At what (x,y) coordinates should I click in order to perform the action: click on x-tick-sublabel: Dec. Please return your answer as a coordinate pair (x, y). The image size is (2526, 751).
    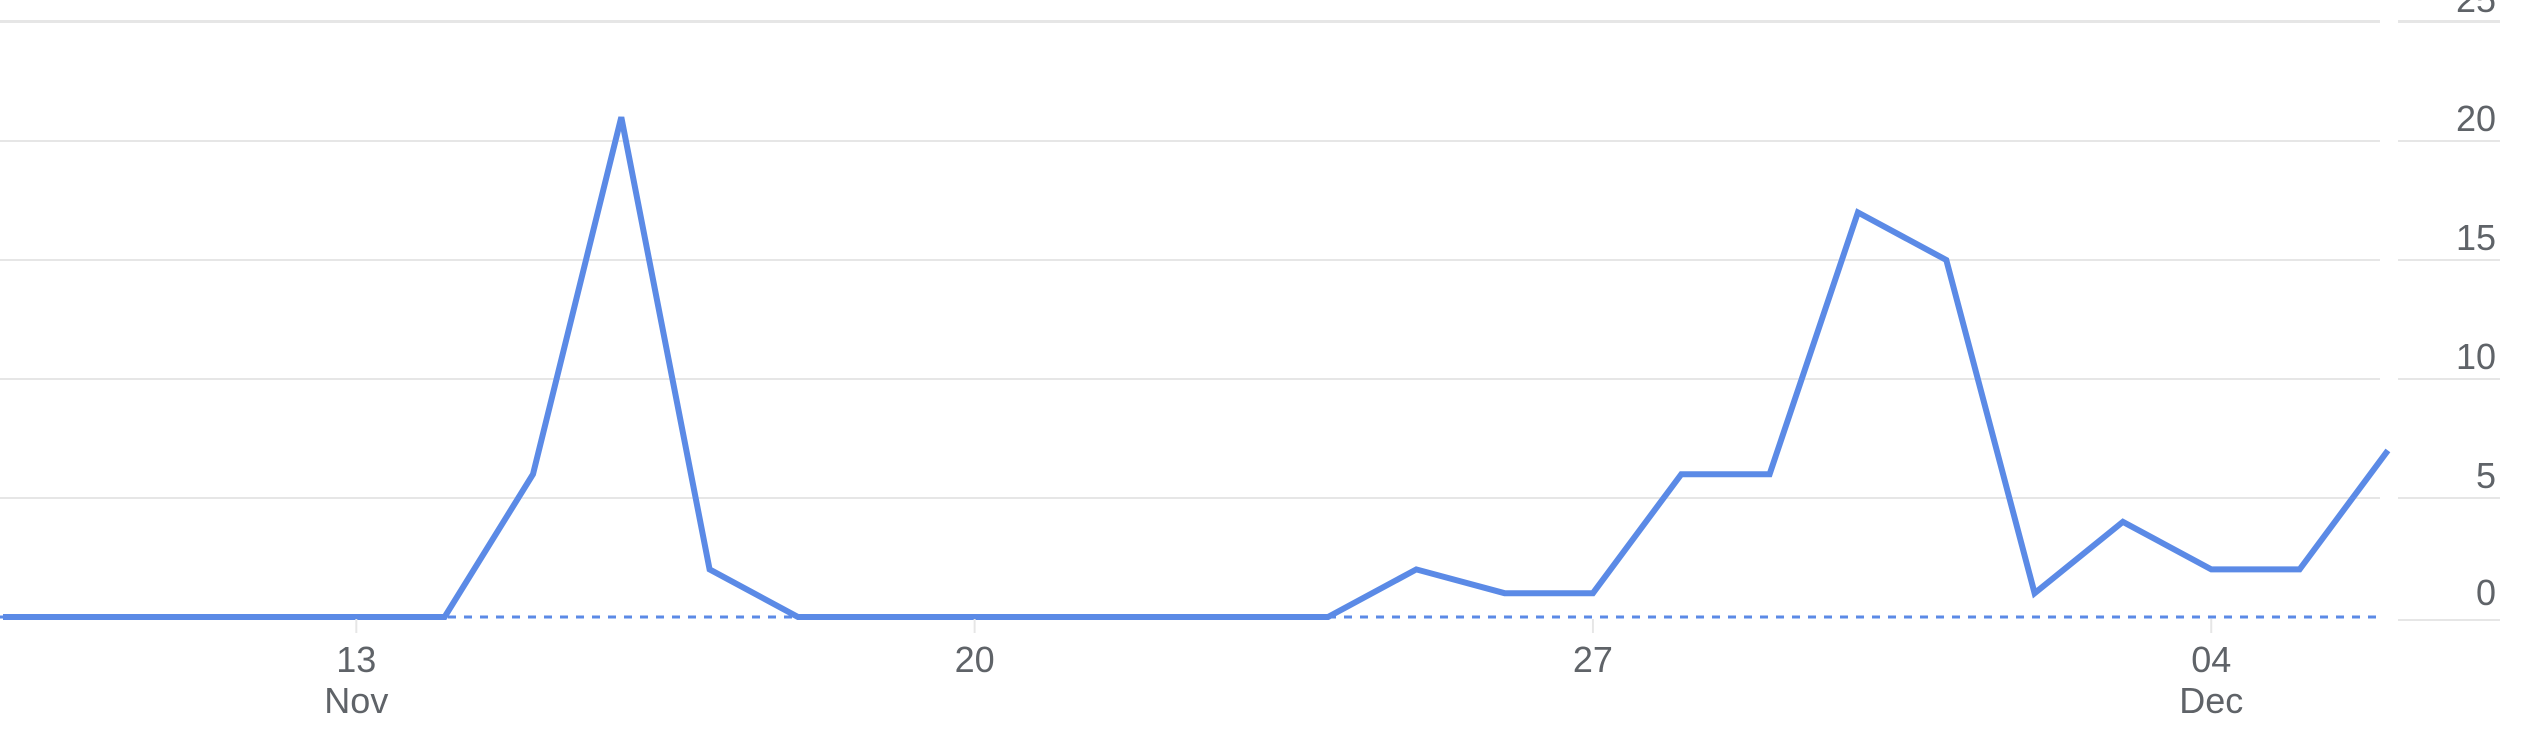
    Looking at the image, I should click on (2211, 700).